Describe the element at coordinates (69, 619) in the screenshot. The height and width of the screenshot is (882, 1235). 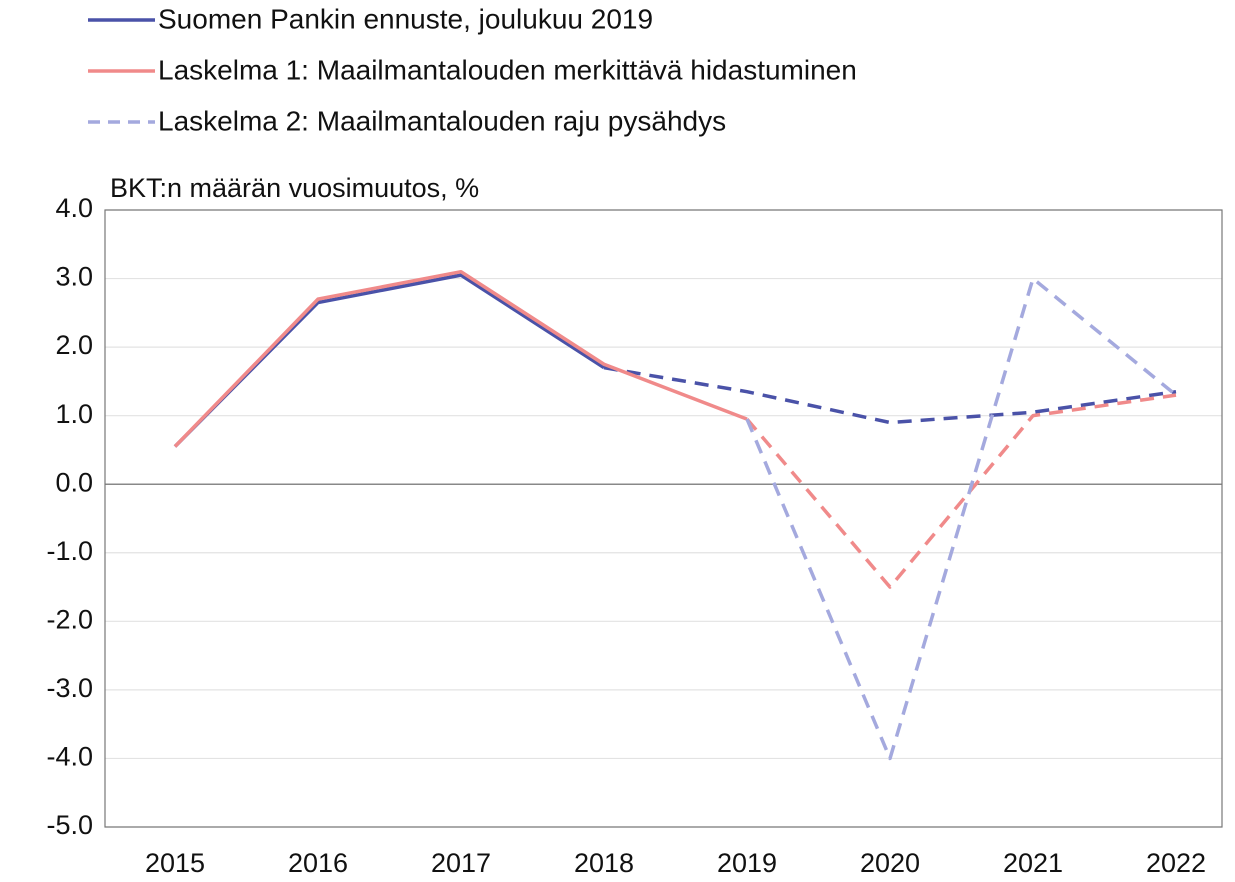
I see `y-tick-label: -2.0` at that location.